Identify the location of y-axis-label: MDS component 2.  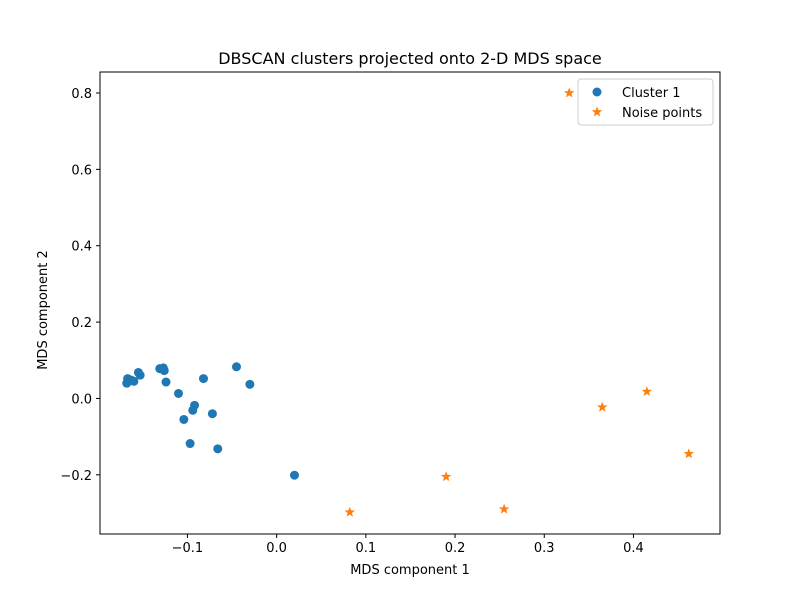
(43, 310).